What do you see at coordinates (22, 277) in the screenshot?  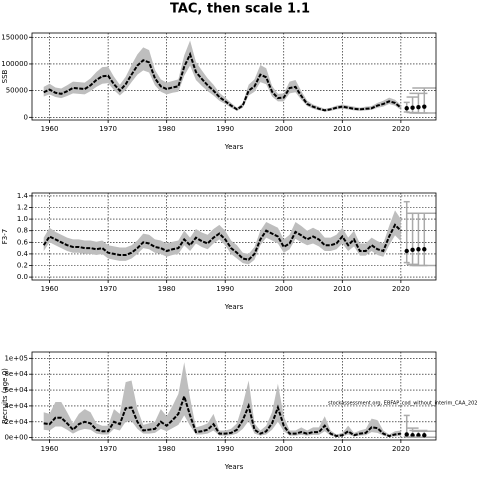 I see `y-tick-label: 0.0` at bounding box center [22, 277].